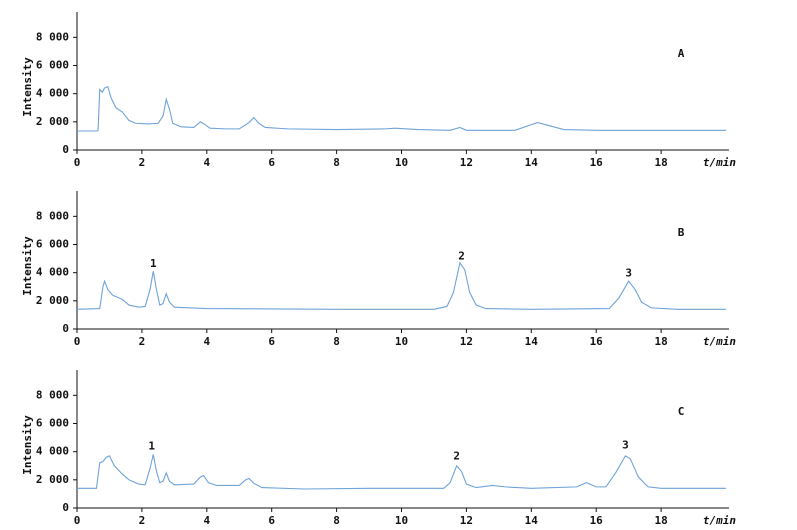 The image size is (797, 530). I want to click on panel-label: A, so click(681, 53).